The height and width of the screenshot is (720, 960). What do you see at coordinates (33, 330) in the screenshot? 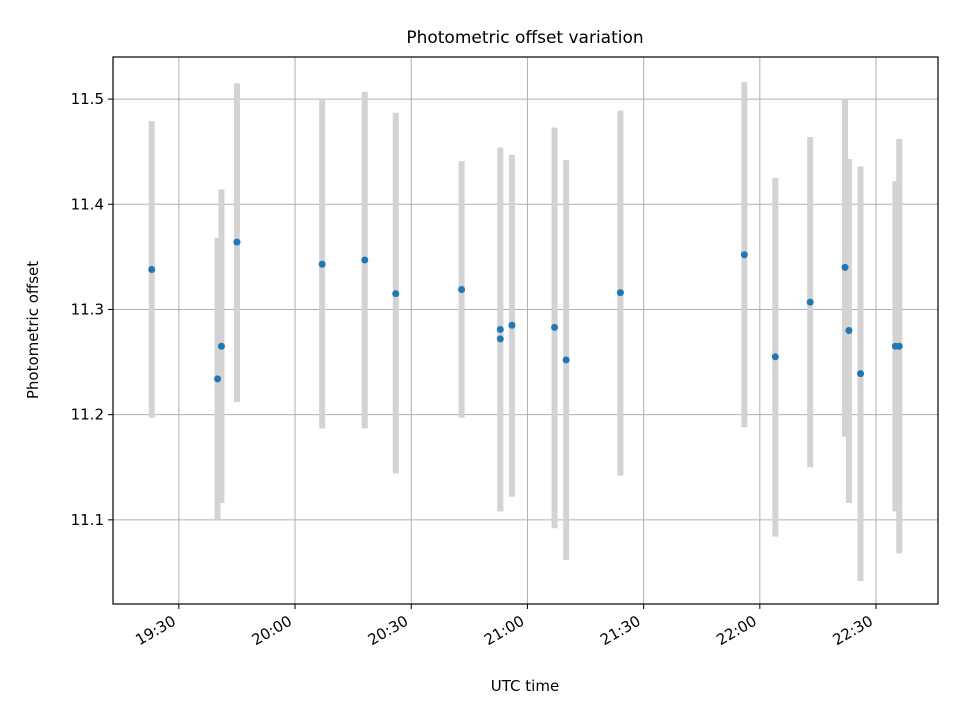
I see `y-axis-label: Photometric offset` at bounding box center [33, 330].